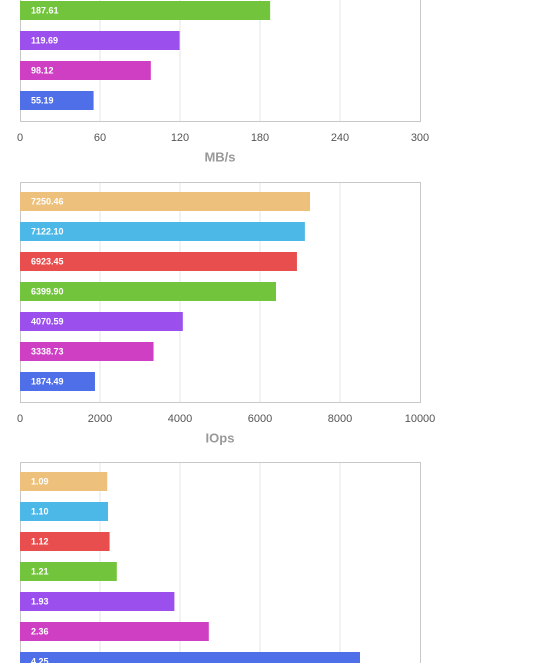 Image resolution: width=560 pixels, height=663 pixels. Describe the element at coordinates (47, 291) in the screenshot. I see `value-label: 6399.90` at that location.